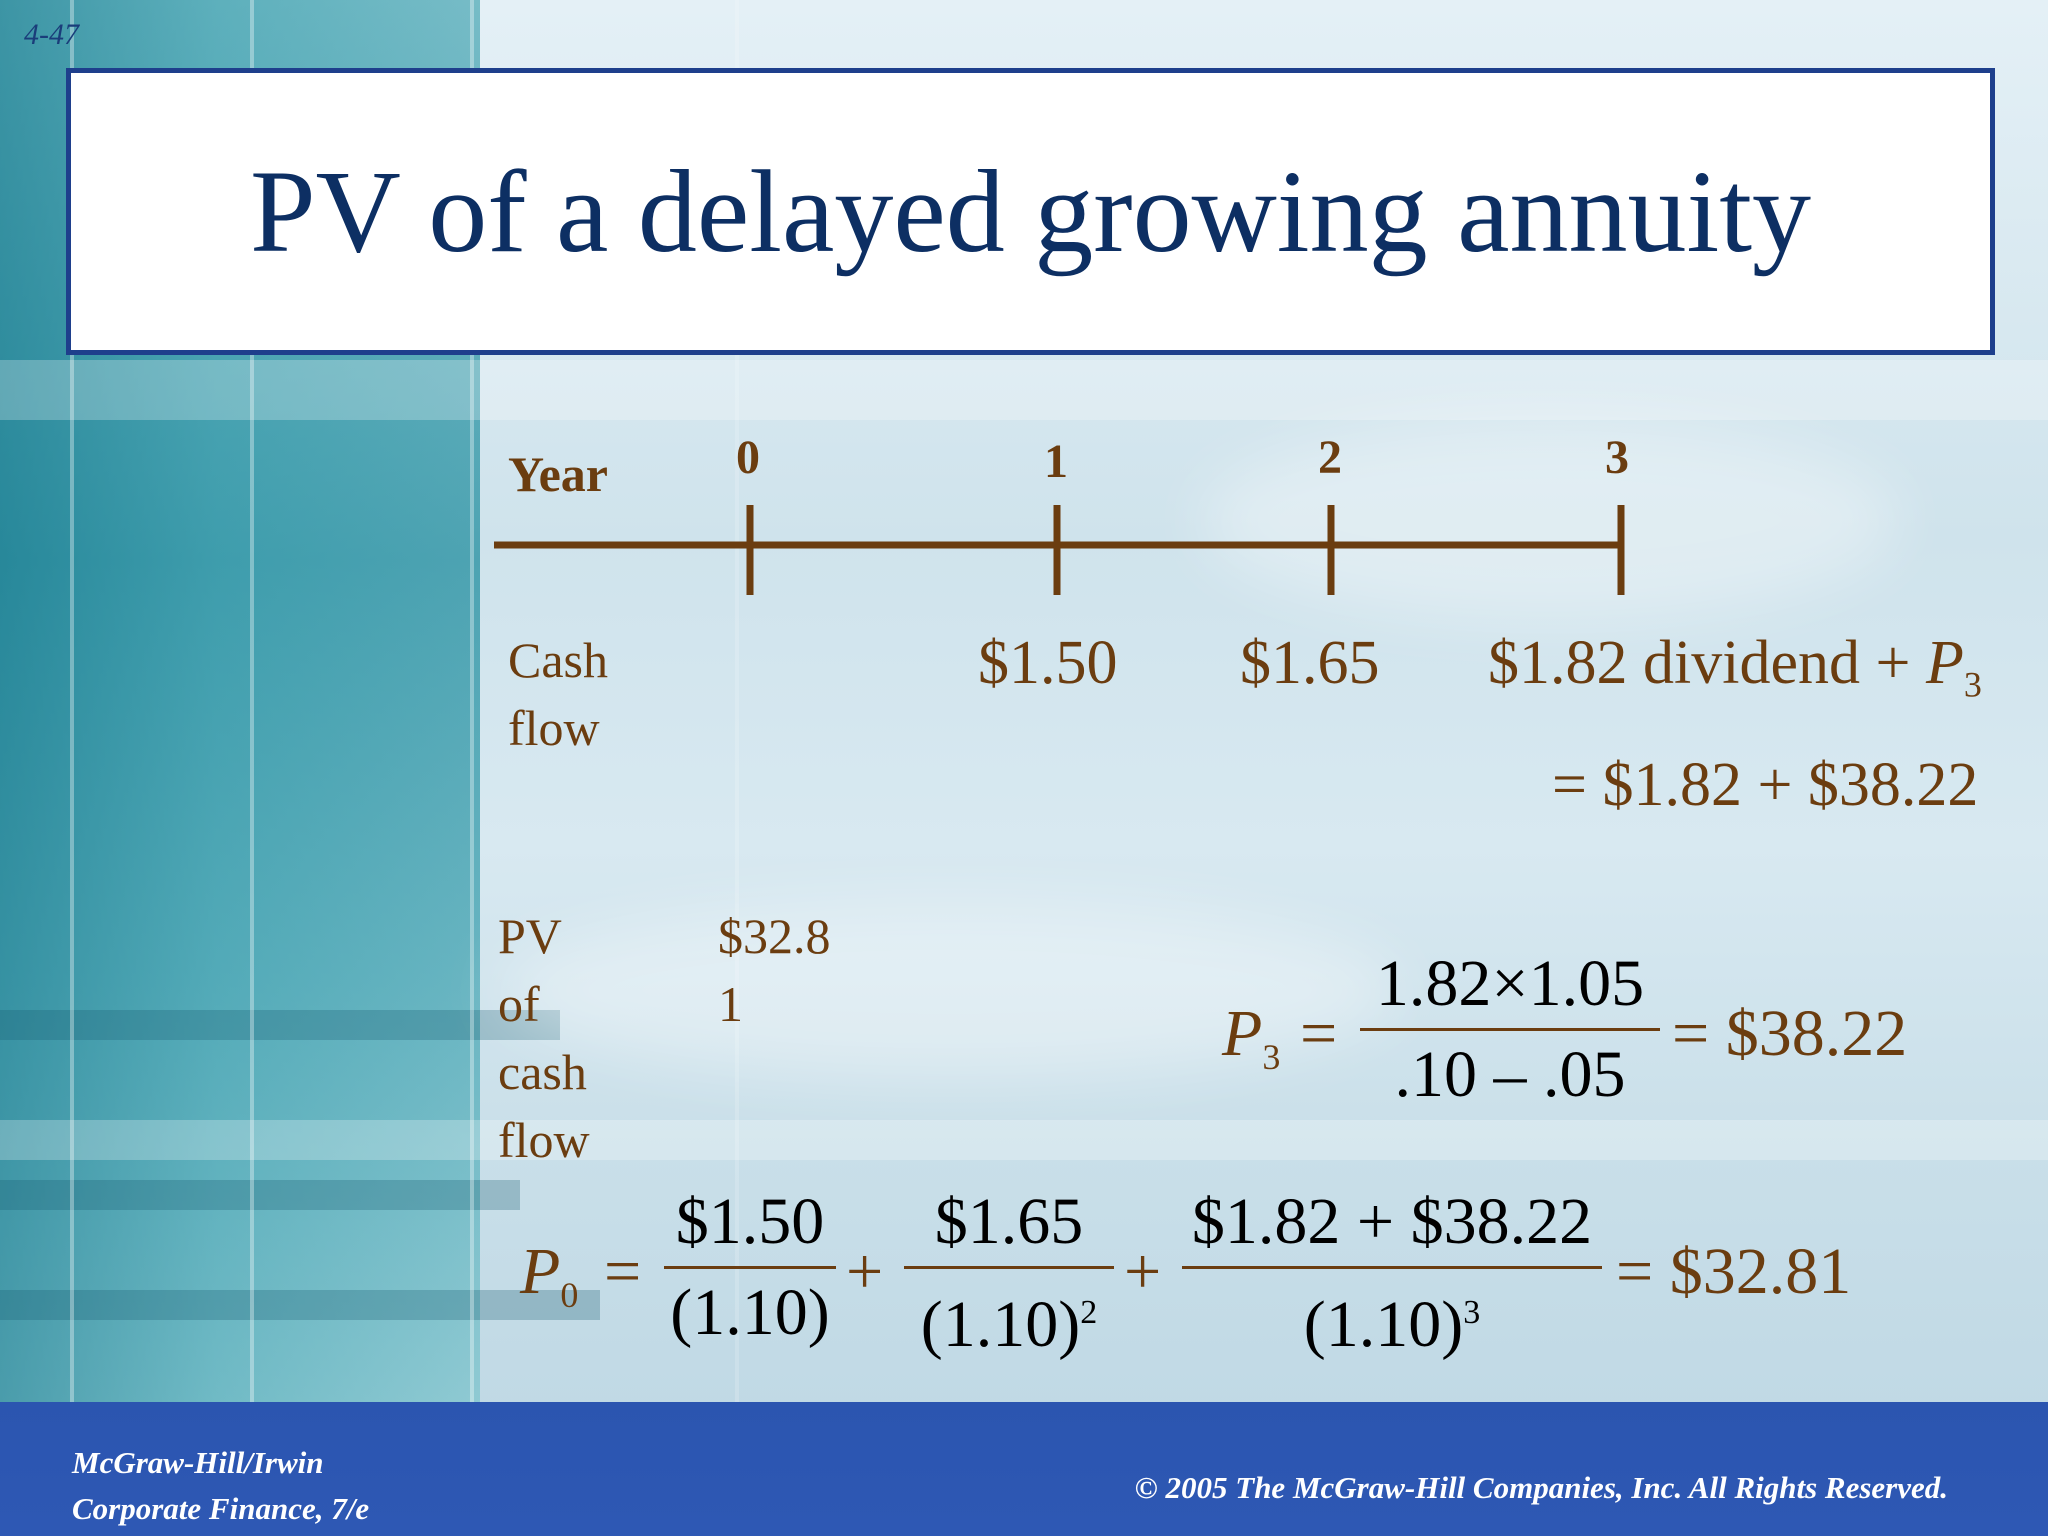  Describe the element at coordinates (1944, 663) in the screenshot. I see `cash-flow-year-3-p: P` at that location.